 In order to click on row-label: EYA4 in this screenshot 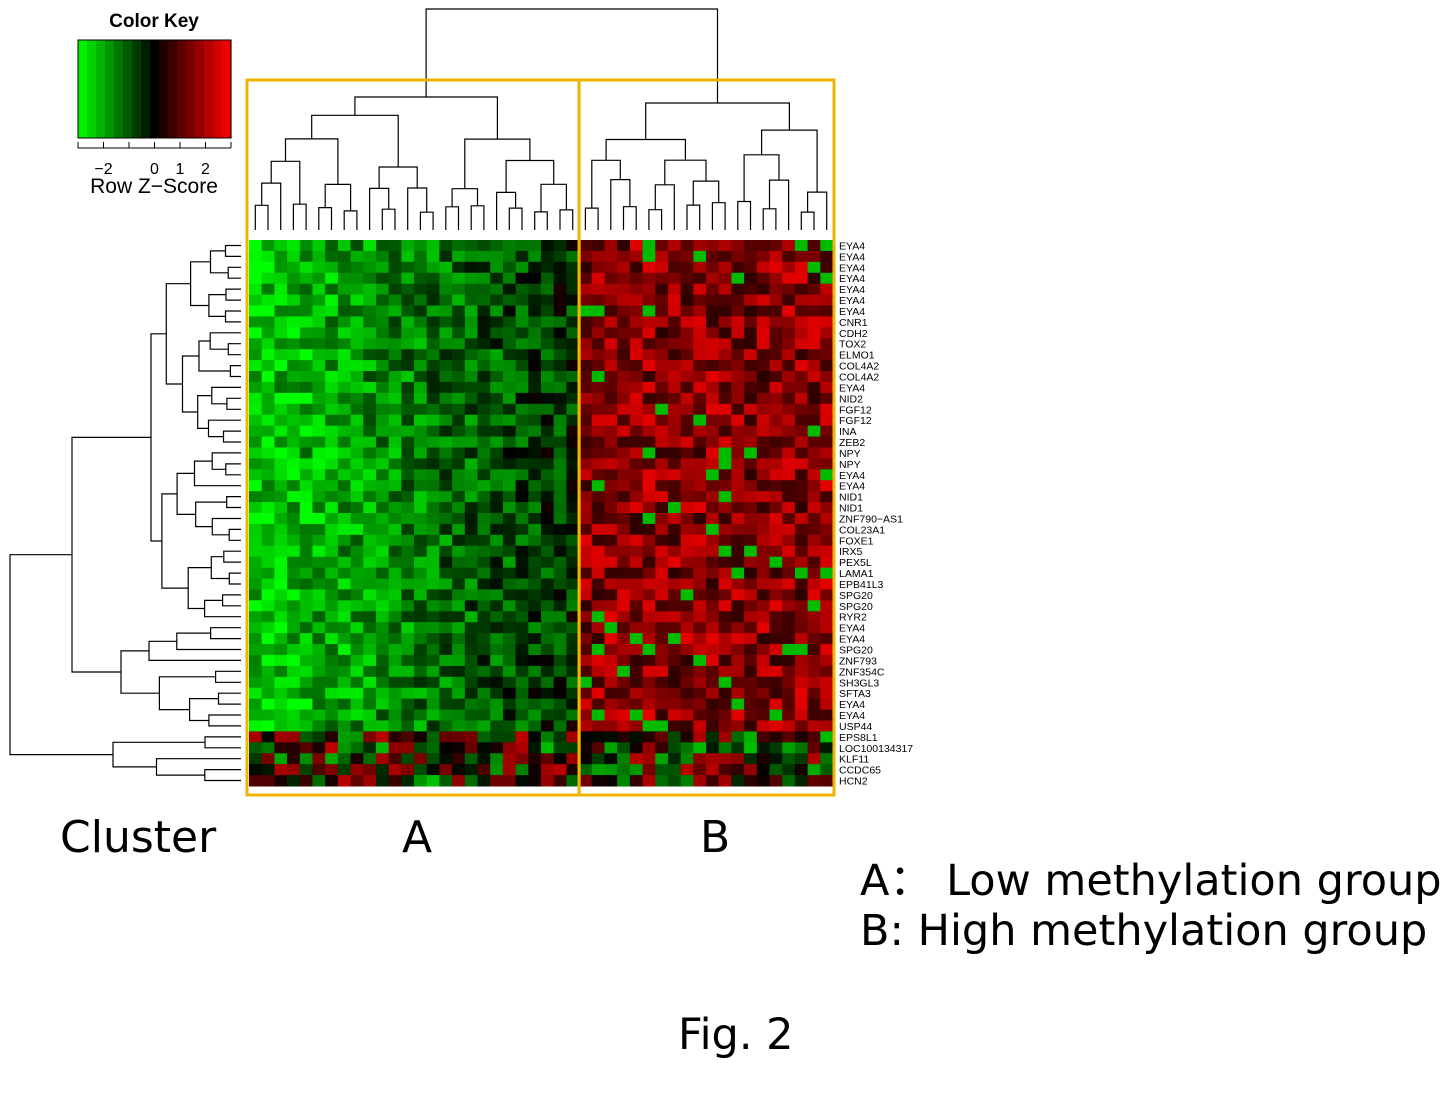, I will do `click(852, 476)`.